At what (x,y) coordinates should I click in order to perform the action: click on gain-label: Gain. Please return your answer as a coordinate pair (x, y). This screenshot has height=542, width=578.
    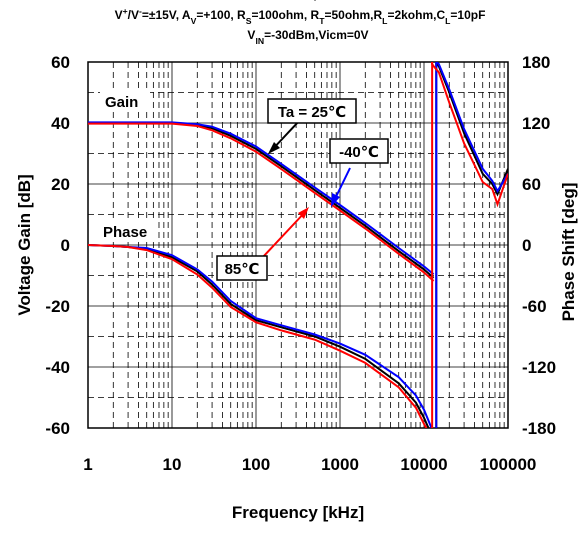
    Looking at the image, I should click on (121, 102).